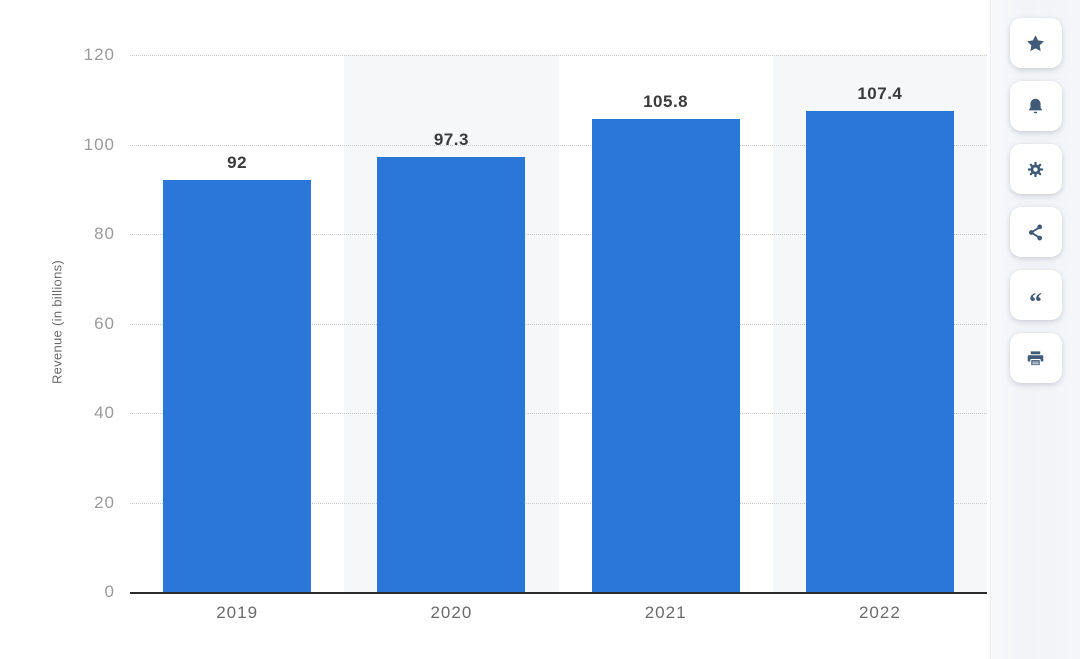  Describe the element at coordinates (558, 615) in the screenshot. I see `x-axis-ticks: 2019 2020 2021 2022` at that location.